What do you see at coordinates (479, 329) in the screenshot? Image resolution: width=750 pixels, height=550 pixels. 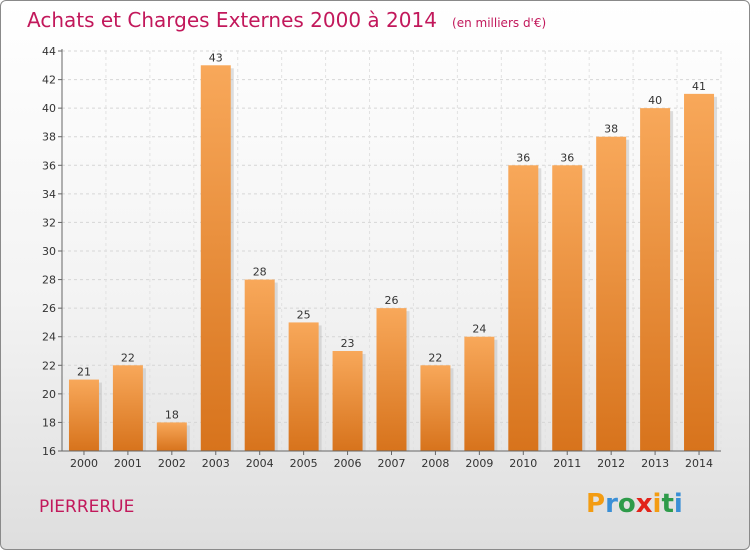 I see `bar-value-label: 24` at bounding box center [479, 329].